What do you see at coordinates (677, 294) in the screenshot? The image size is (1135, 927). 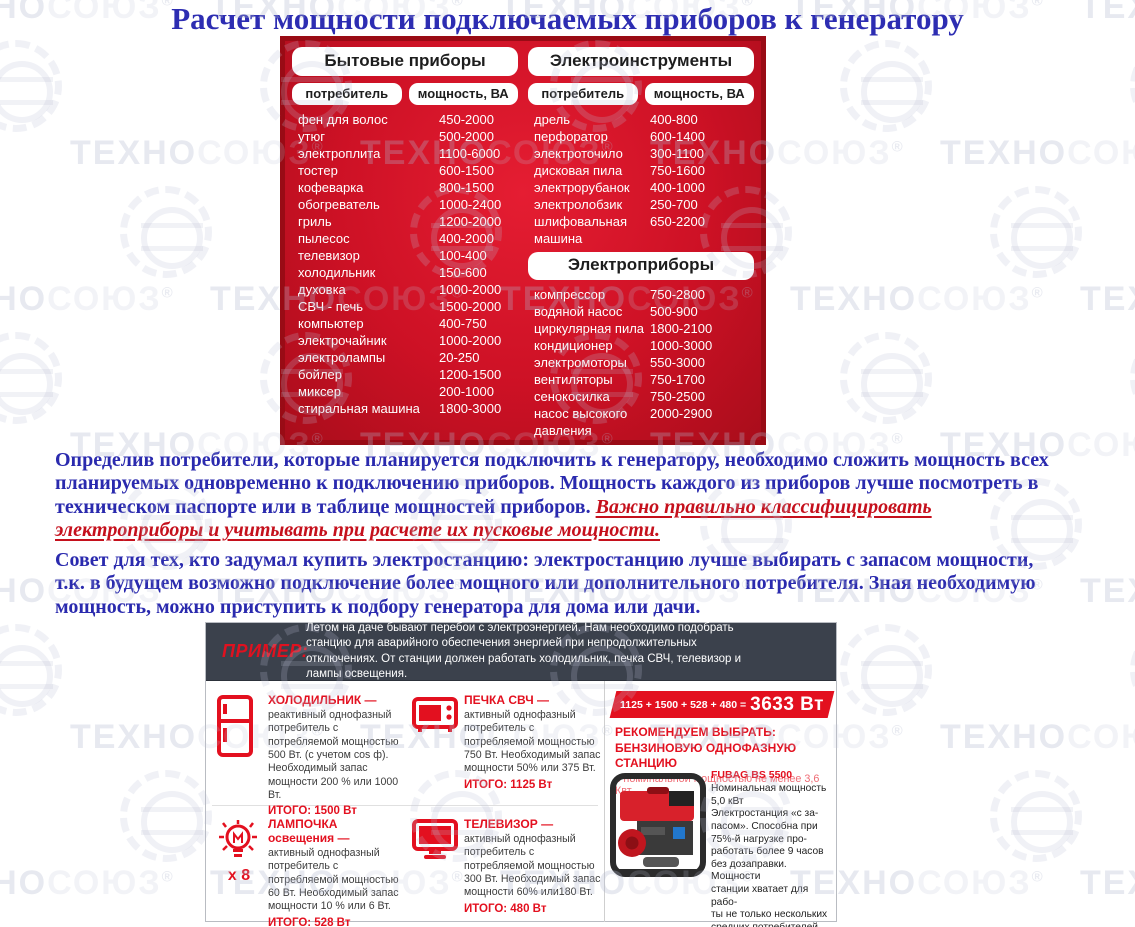 I see `power-range: 750-2800` at bounding box center [677, 294].